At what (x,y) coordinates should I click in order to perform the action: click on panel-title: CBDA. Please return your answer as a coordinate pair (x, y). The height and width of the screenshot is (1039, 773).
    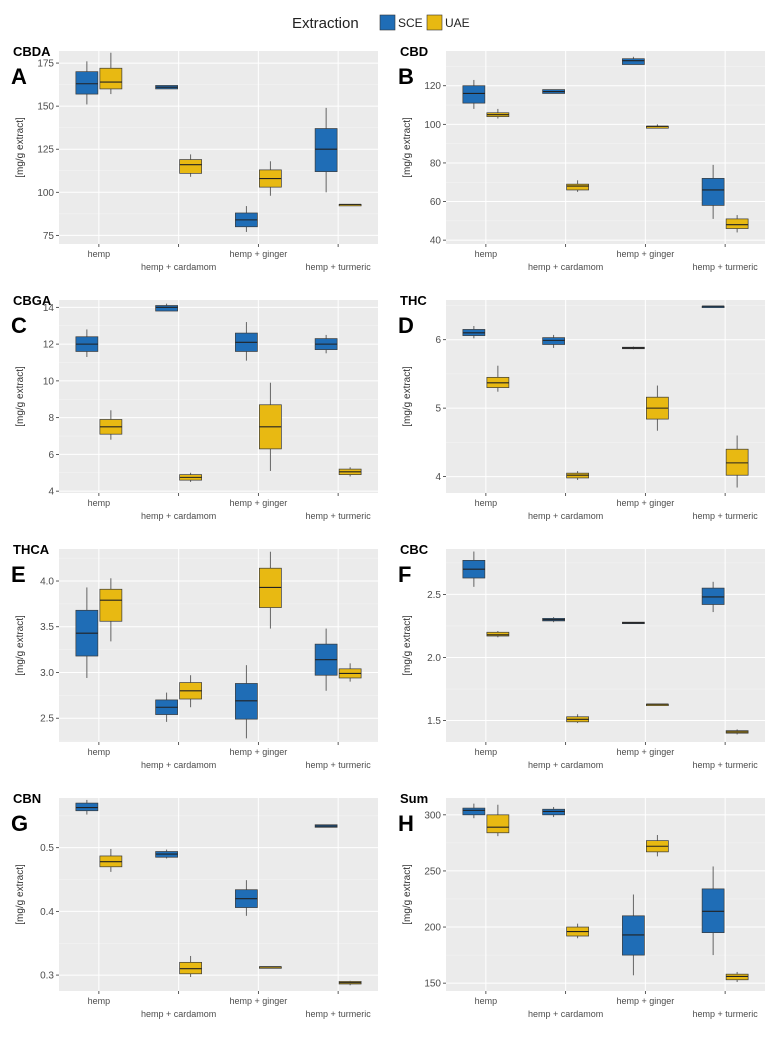
    Looking at the image, I should click on (32, 51).